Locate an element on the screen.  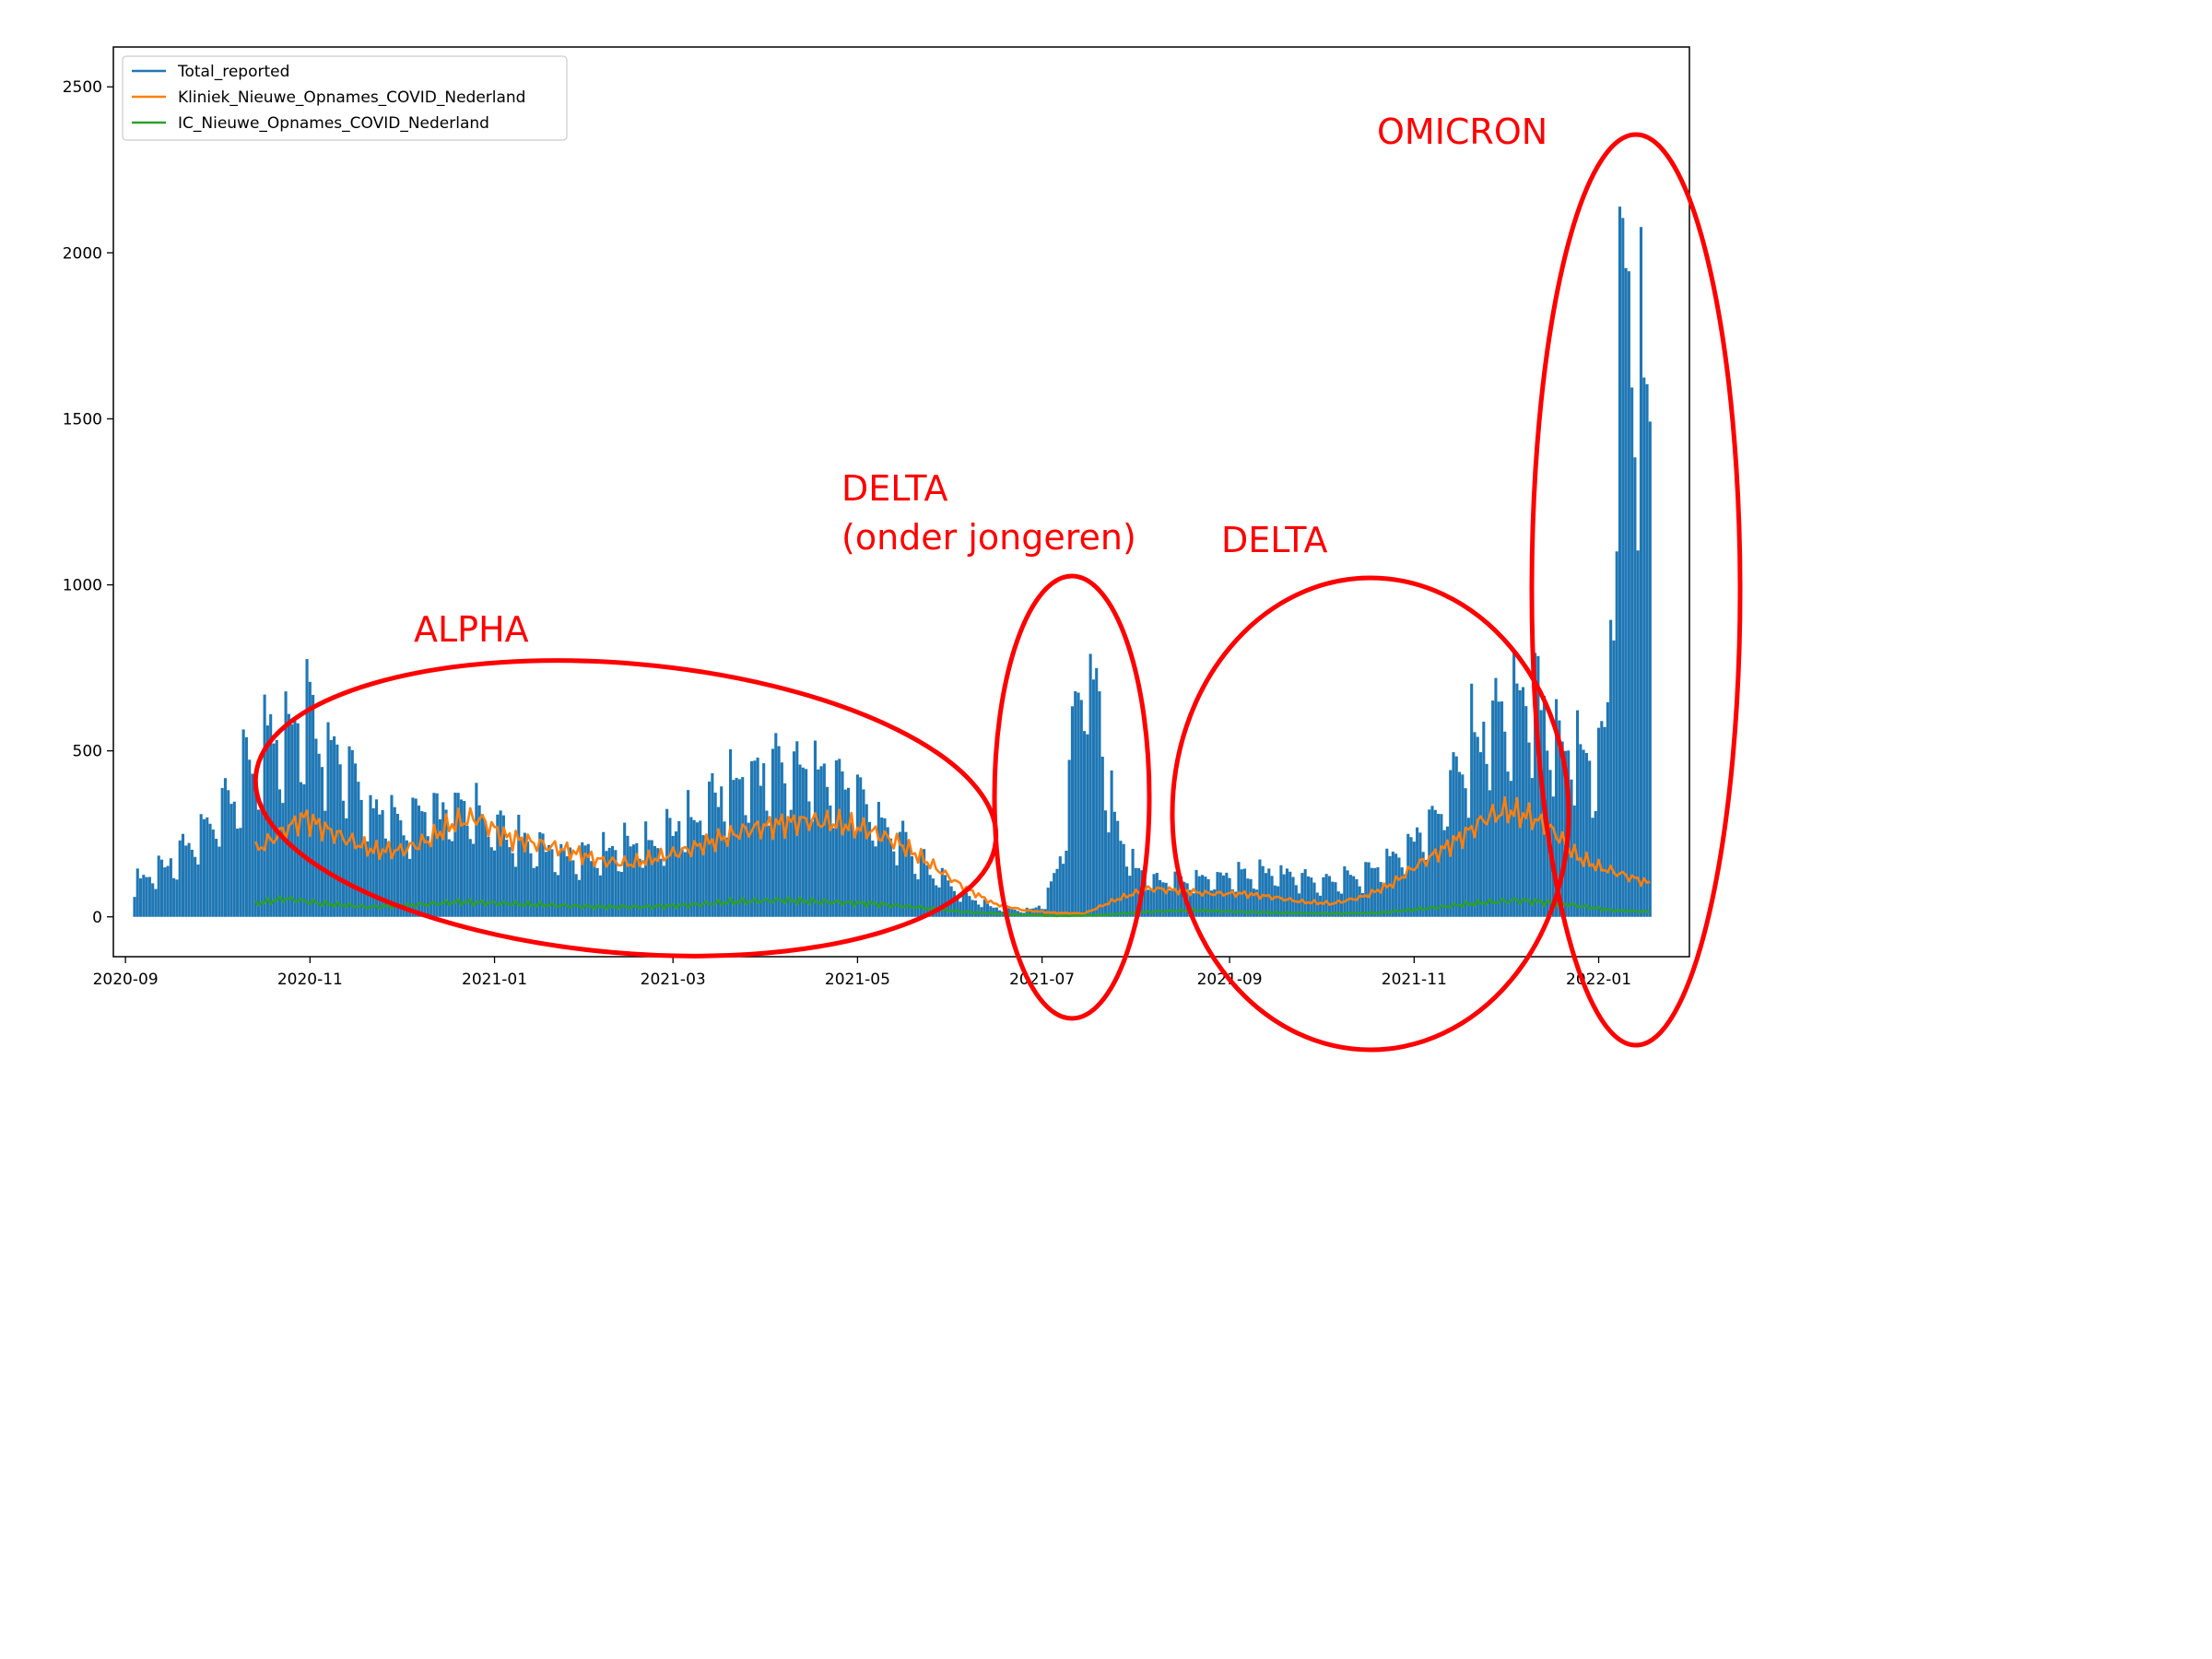
y-tick-label: 2000 is located at coordinates (82, 253).